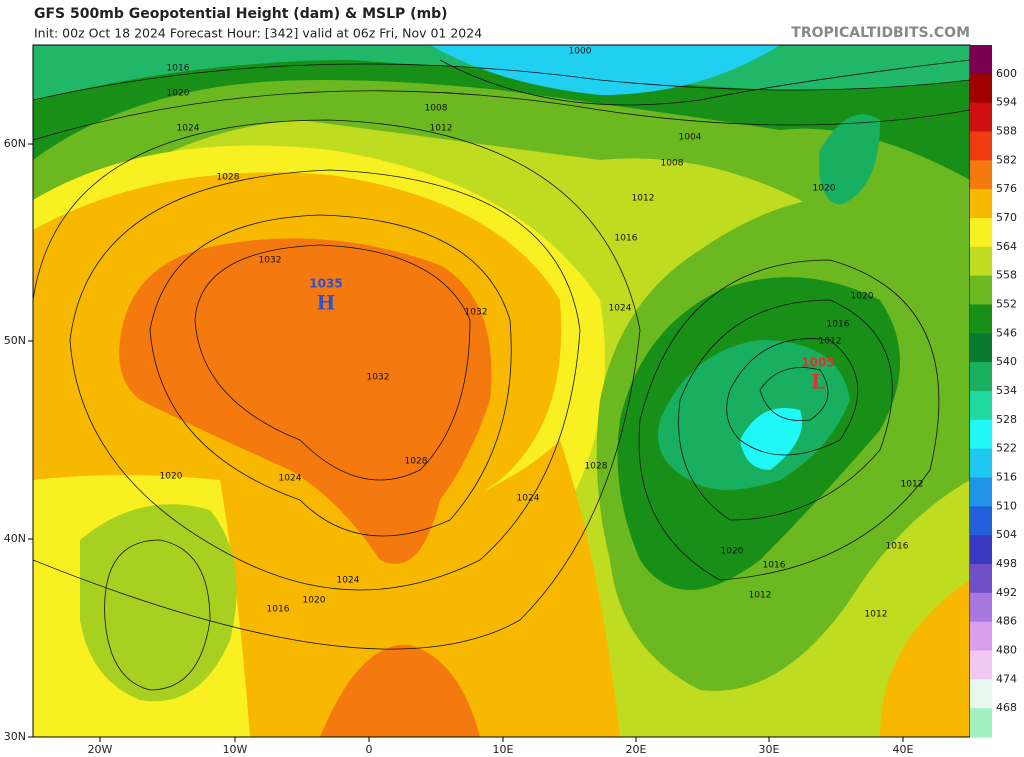 This screenshot has width=1024, height=757. What do you see at coordinates (1006, 563) in the screenshot?
I see `colorbar-label: 498` at bounding box center [1006, 563].